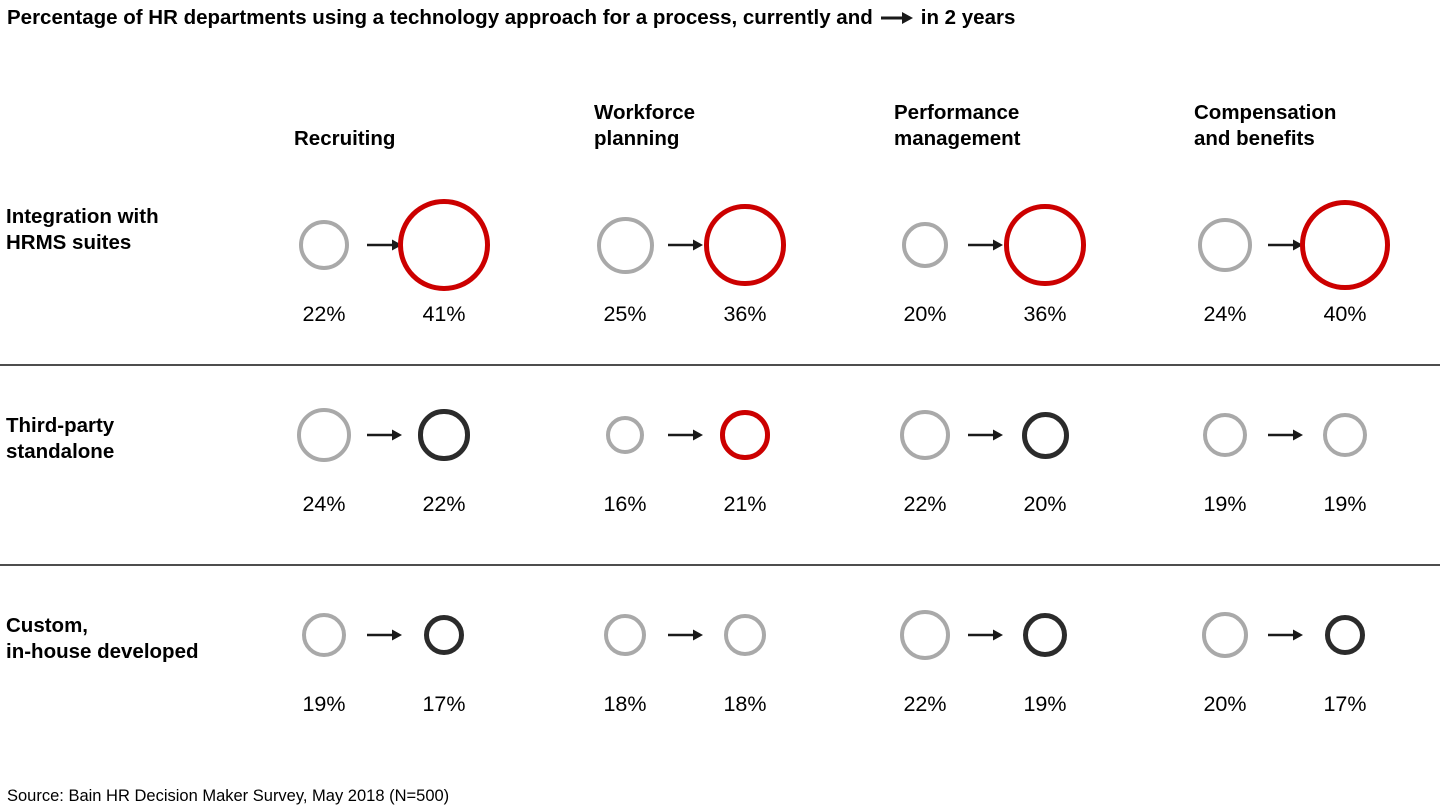  Describe the element at coordinates (143, 439) in the screenshot. I see `row-label: Third-party standalone` at that location.